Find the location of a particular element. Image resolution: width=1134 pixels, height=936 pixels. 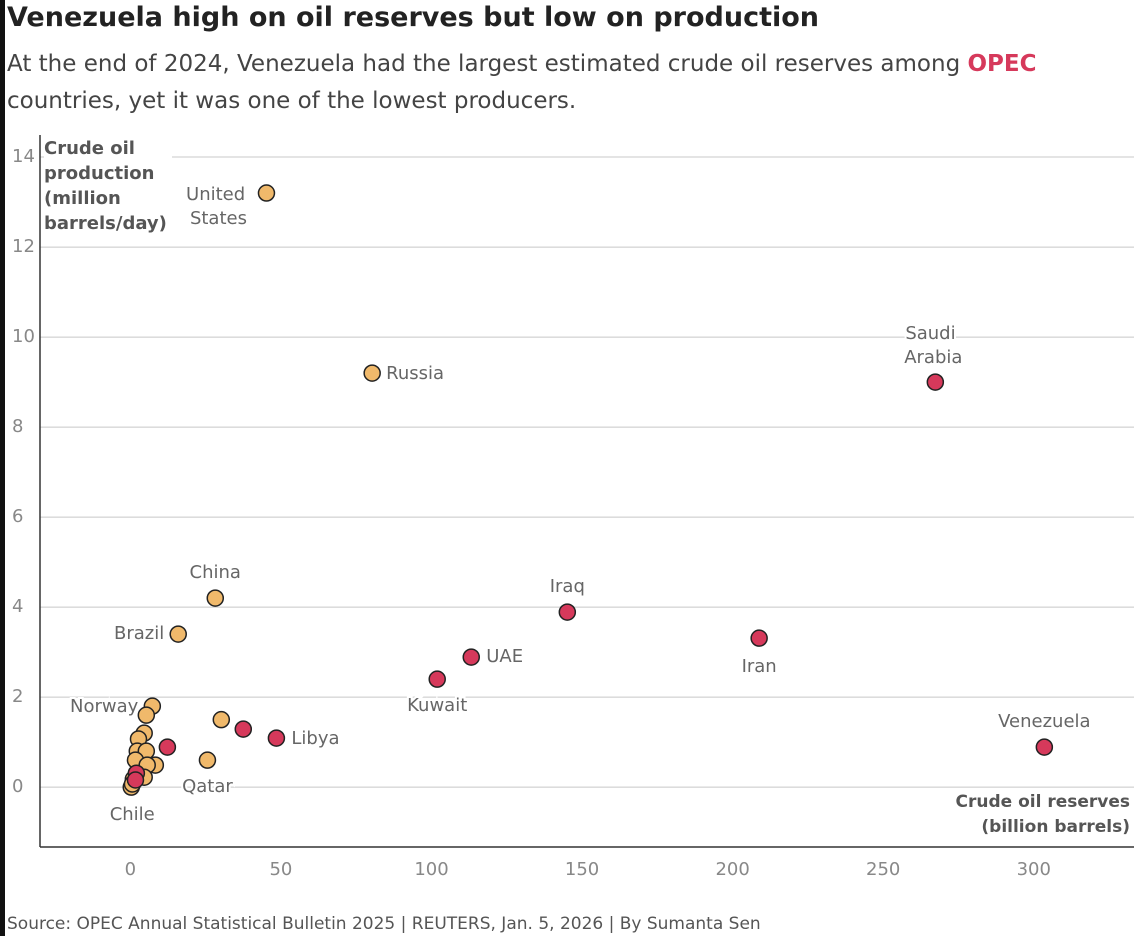

y-tick-label: 8 is located at coordinates (17, 426).